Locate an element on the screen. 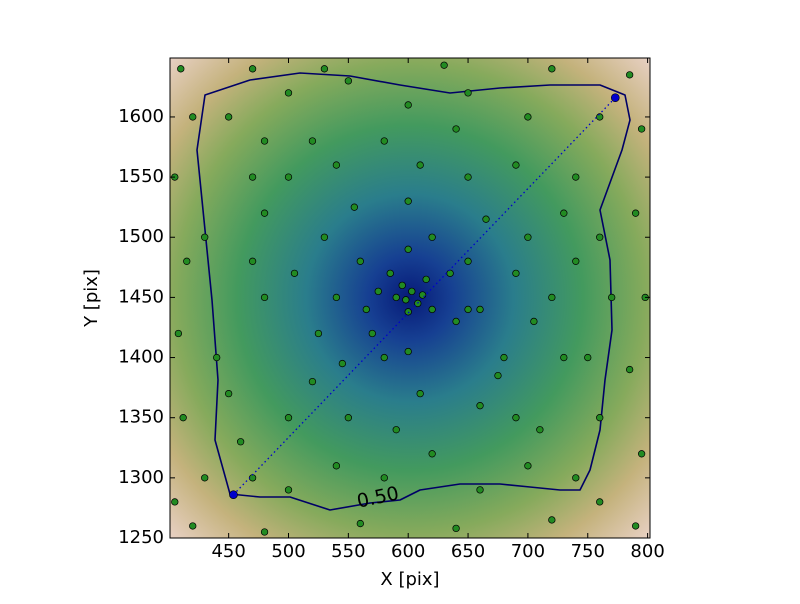 Image resolution: width=800 pixels, height=604 pixels. y-axis-label: Y [pix] is located at coordinates (91, 298).